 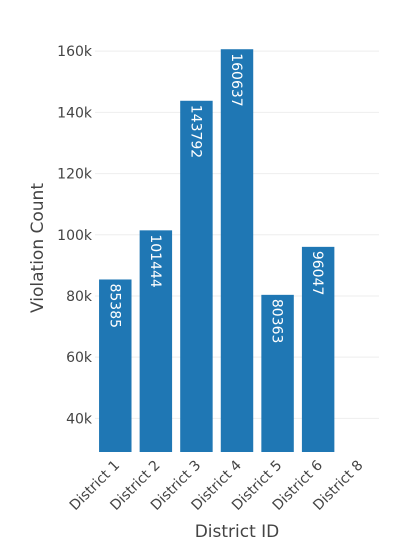 I want to click on bar-data-label: 85385, so click(x=114, y=305).